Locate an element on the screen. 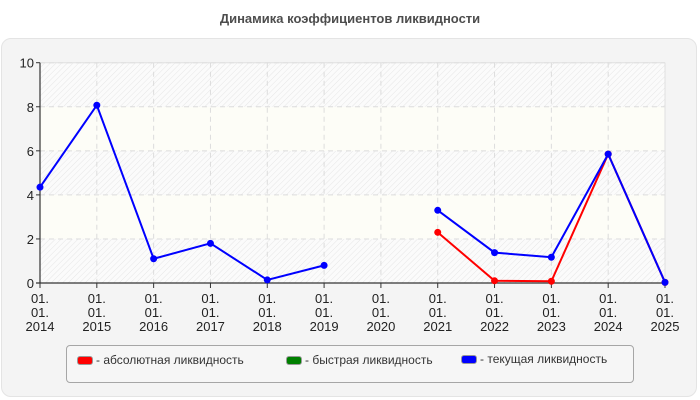  x-tick-label: 2022 is located at coordinates (494, 326).